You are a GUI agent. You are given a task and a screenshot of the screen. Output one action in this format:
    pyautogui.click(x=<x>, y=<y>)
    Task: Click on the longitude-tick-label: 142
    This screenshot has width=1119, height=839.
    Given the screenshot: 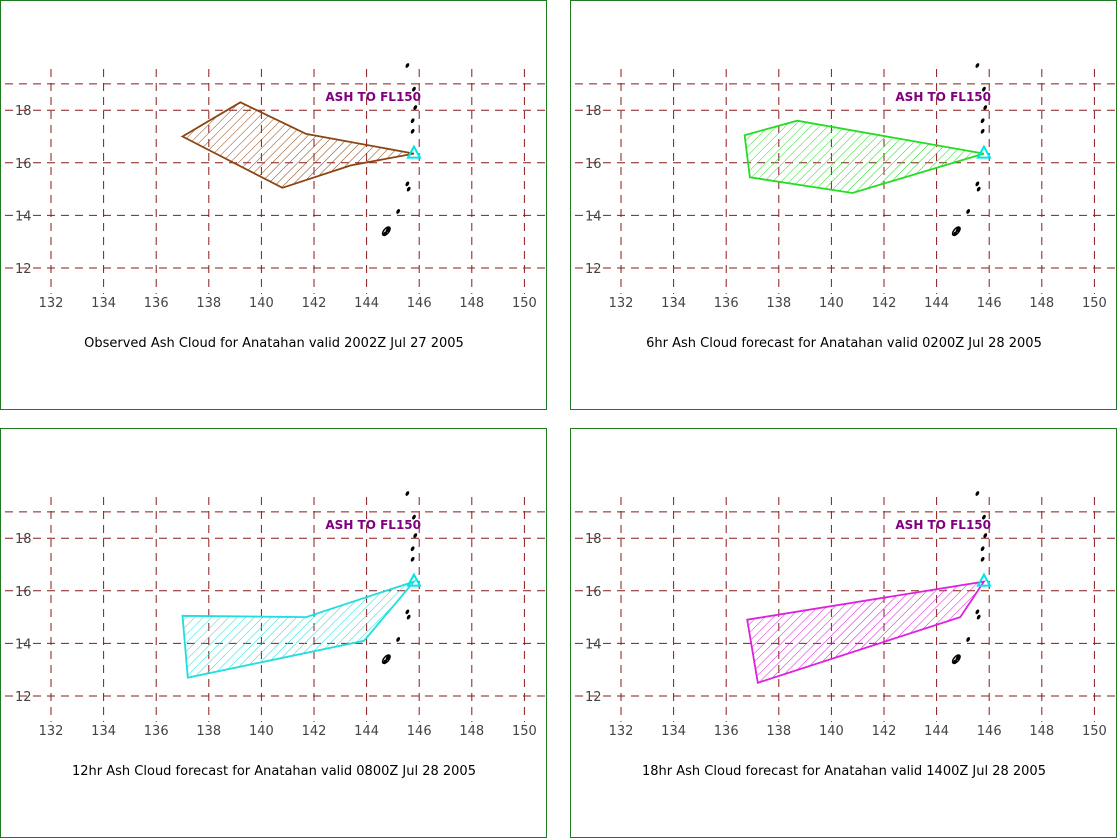 What is the action you would take?
    pyautogui.click(x=884, y=731)
    